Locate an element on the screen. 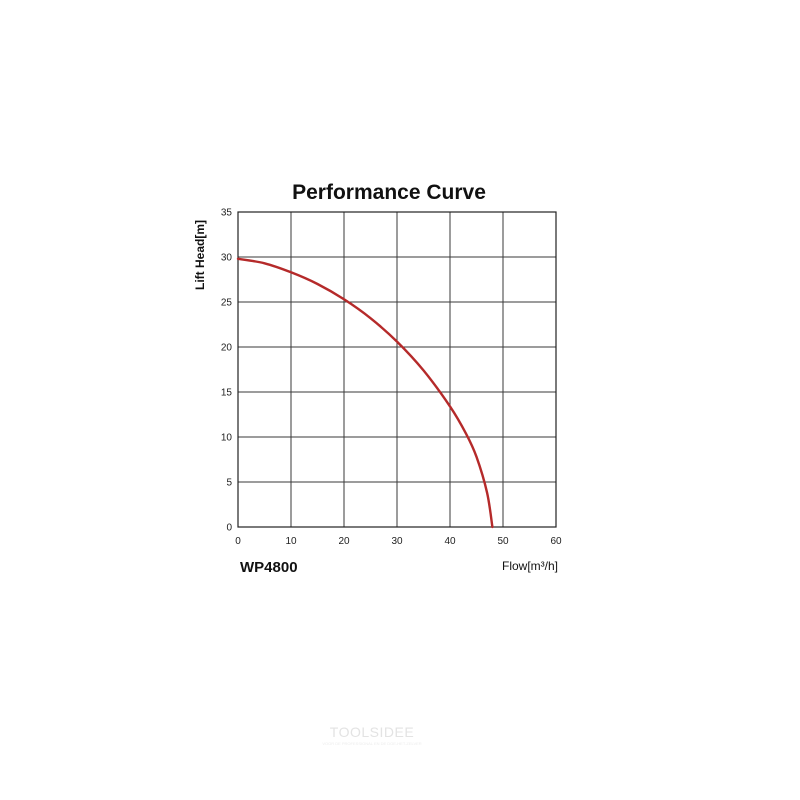  chart-title: Performance Curve is located at coordinates (389, 192).